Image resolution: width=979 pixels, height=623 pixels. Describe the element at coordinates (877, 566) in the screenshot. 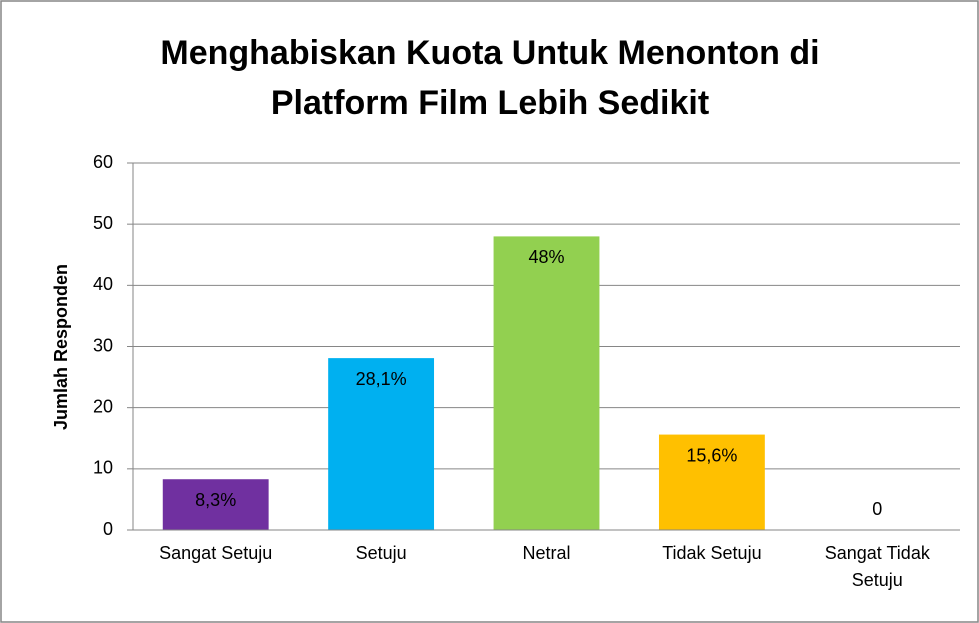

I see `x-tick-label: Sangat Tidak Setuju` at that location.